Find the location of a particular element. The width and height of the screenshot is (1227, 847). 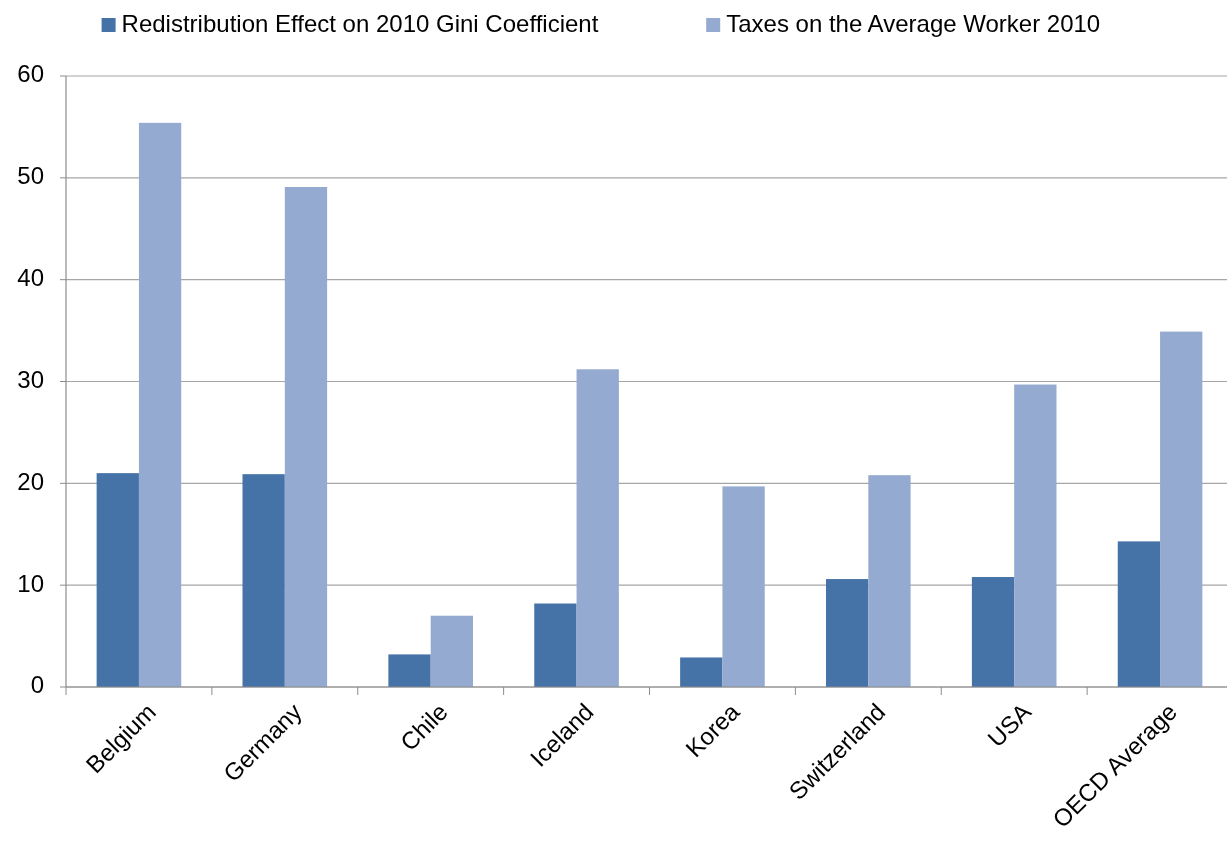

y-tick-label: 40 is located at coordinates (30, 278).